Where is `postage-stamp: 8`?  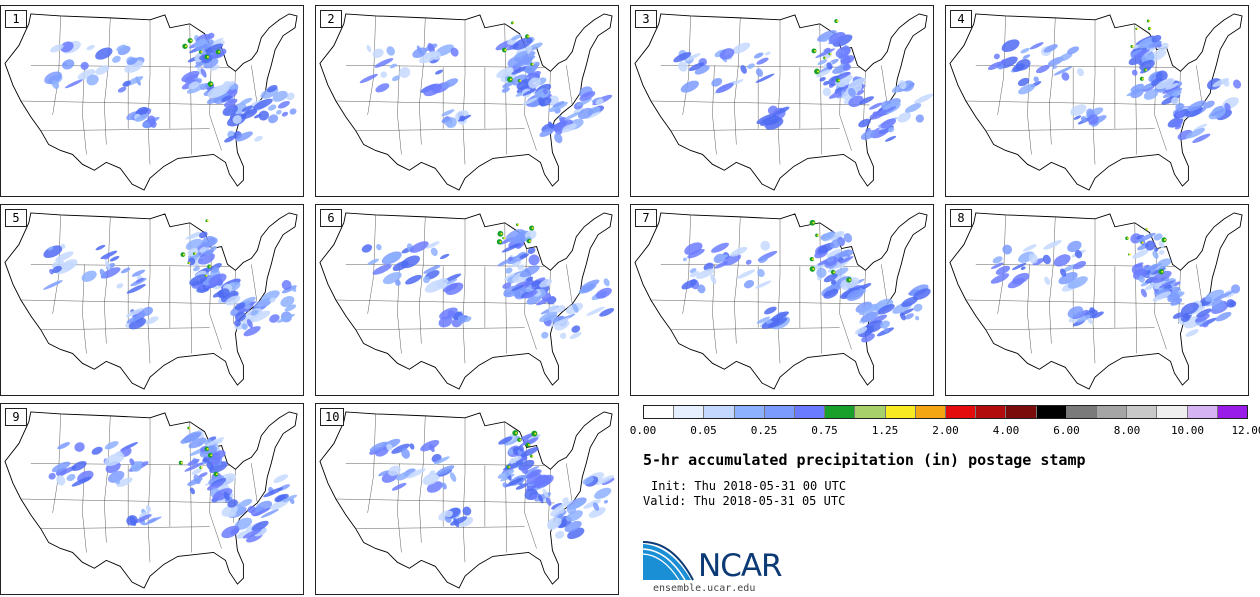
postage-stamp: 8 is located at coordinates (1097, 300).